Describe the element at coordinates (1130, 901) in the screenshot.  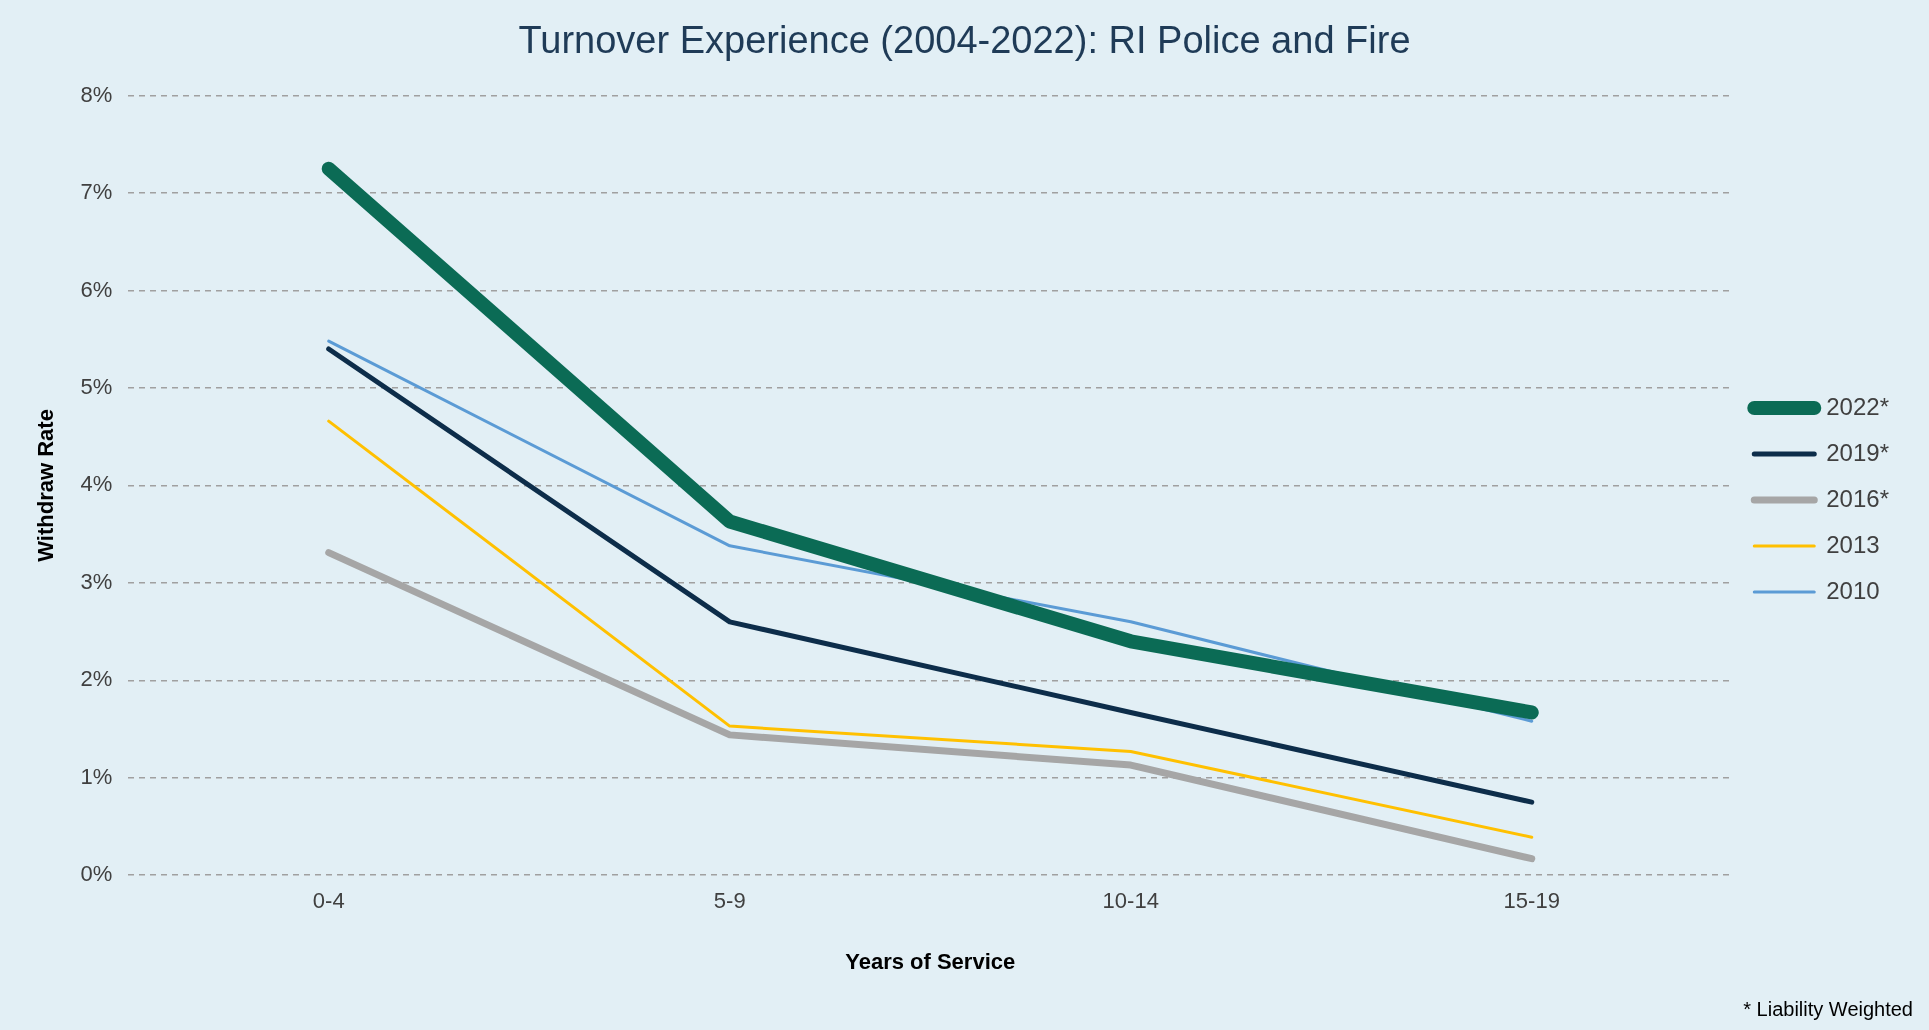
I see `x-tick-label: 10-14` at that location.